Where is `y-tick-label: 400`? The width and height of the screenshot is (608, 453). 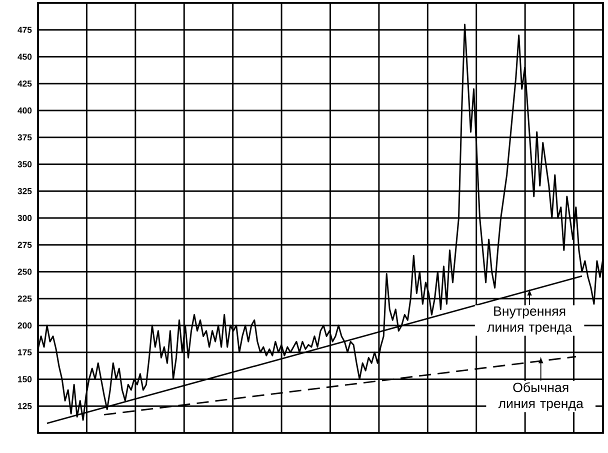 y-tick-label: 400 is located at coordinates (25, 110).